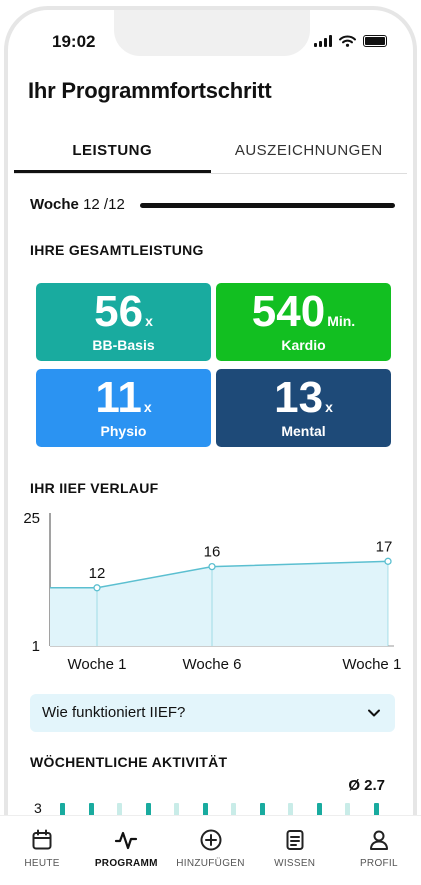  Describe the element at coordinates (267, 205) in the screenshot. I see `week-progress-bar` at that location.